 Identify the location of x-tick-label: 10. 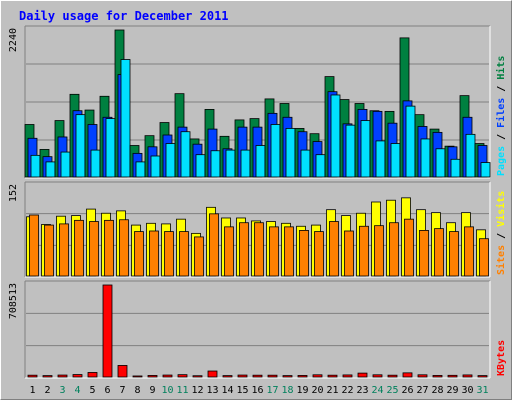
(167, 390).